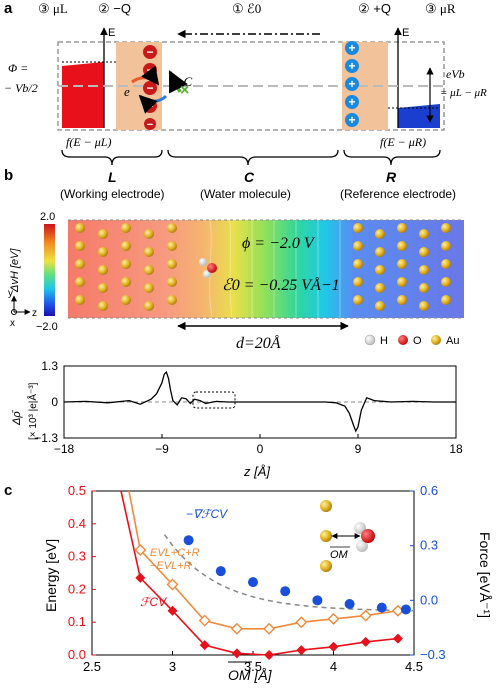  What do you see at coordinates (77, 556) in the screenshot?
I see `y-tick-label: 0.3` at bounding box center [77, 556].